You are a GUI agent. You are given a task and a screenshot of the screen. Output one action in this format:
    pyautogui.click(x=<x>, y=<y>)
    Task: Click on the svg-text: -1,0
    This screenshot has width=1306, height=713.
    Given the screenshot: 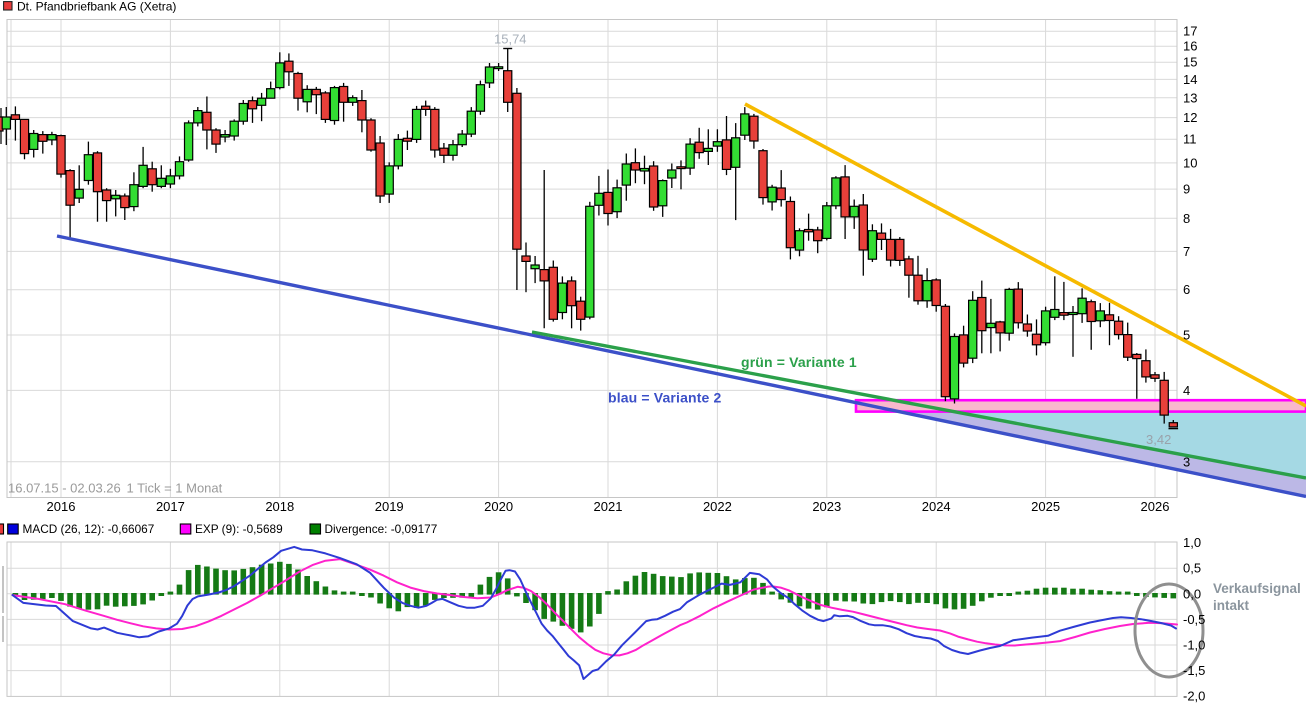 What is the action you would take?
    pyautogui.click(x=1194, y=645)
    